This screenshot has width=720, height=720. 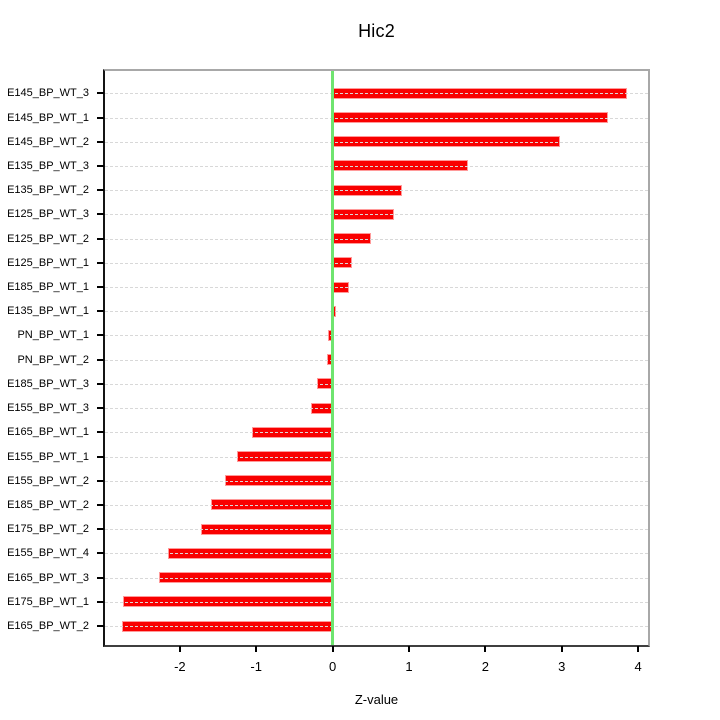 I want to click on y-axis-label: E145_BP_WT_2, so click(x=48, y=141).